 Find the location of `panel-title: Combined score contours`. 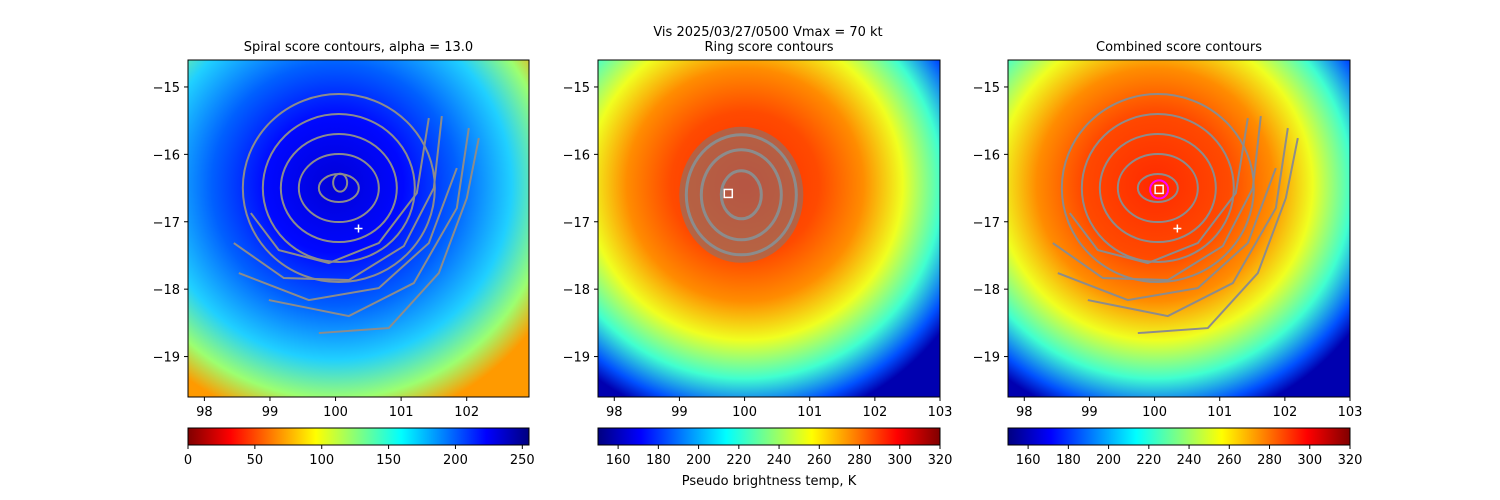

panel-title: Combined score contours is located at coordinates (1179, 47).